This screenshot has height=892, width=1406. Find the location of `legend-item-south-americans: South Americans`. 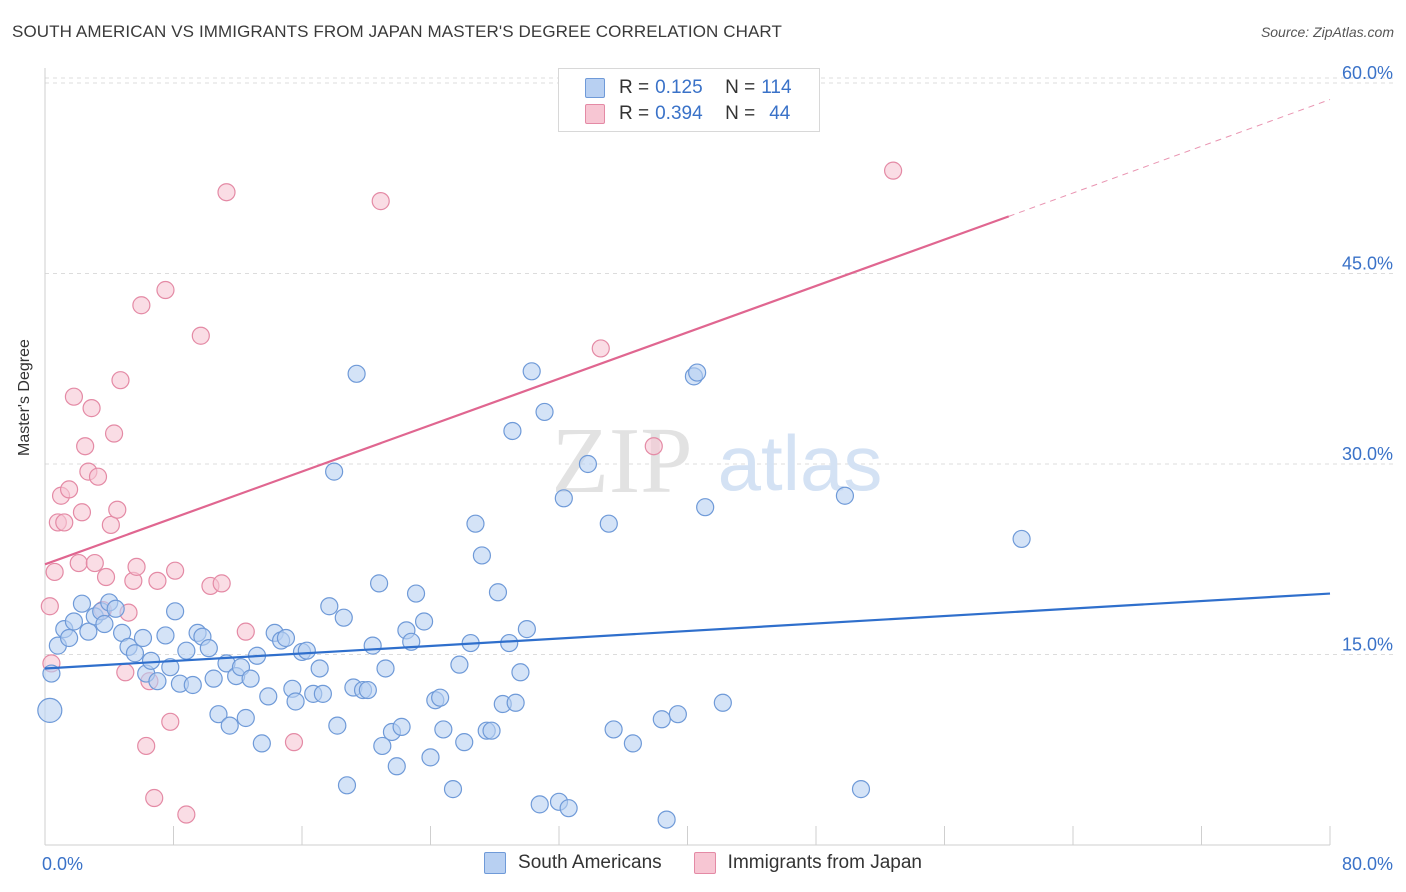

legend-item-south-americans: South Americans is located at coordinates (573, 863).